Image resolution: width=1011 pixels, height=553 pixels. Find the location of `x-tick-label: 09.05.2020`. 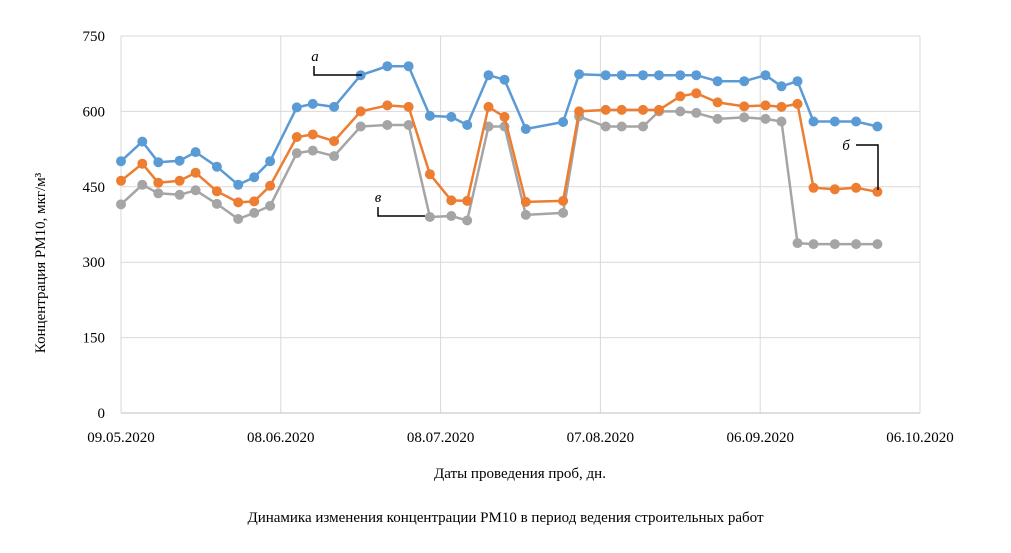

x-tick-label: 09.05.2020 is located at coordinates (121, 438).